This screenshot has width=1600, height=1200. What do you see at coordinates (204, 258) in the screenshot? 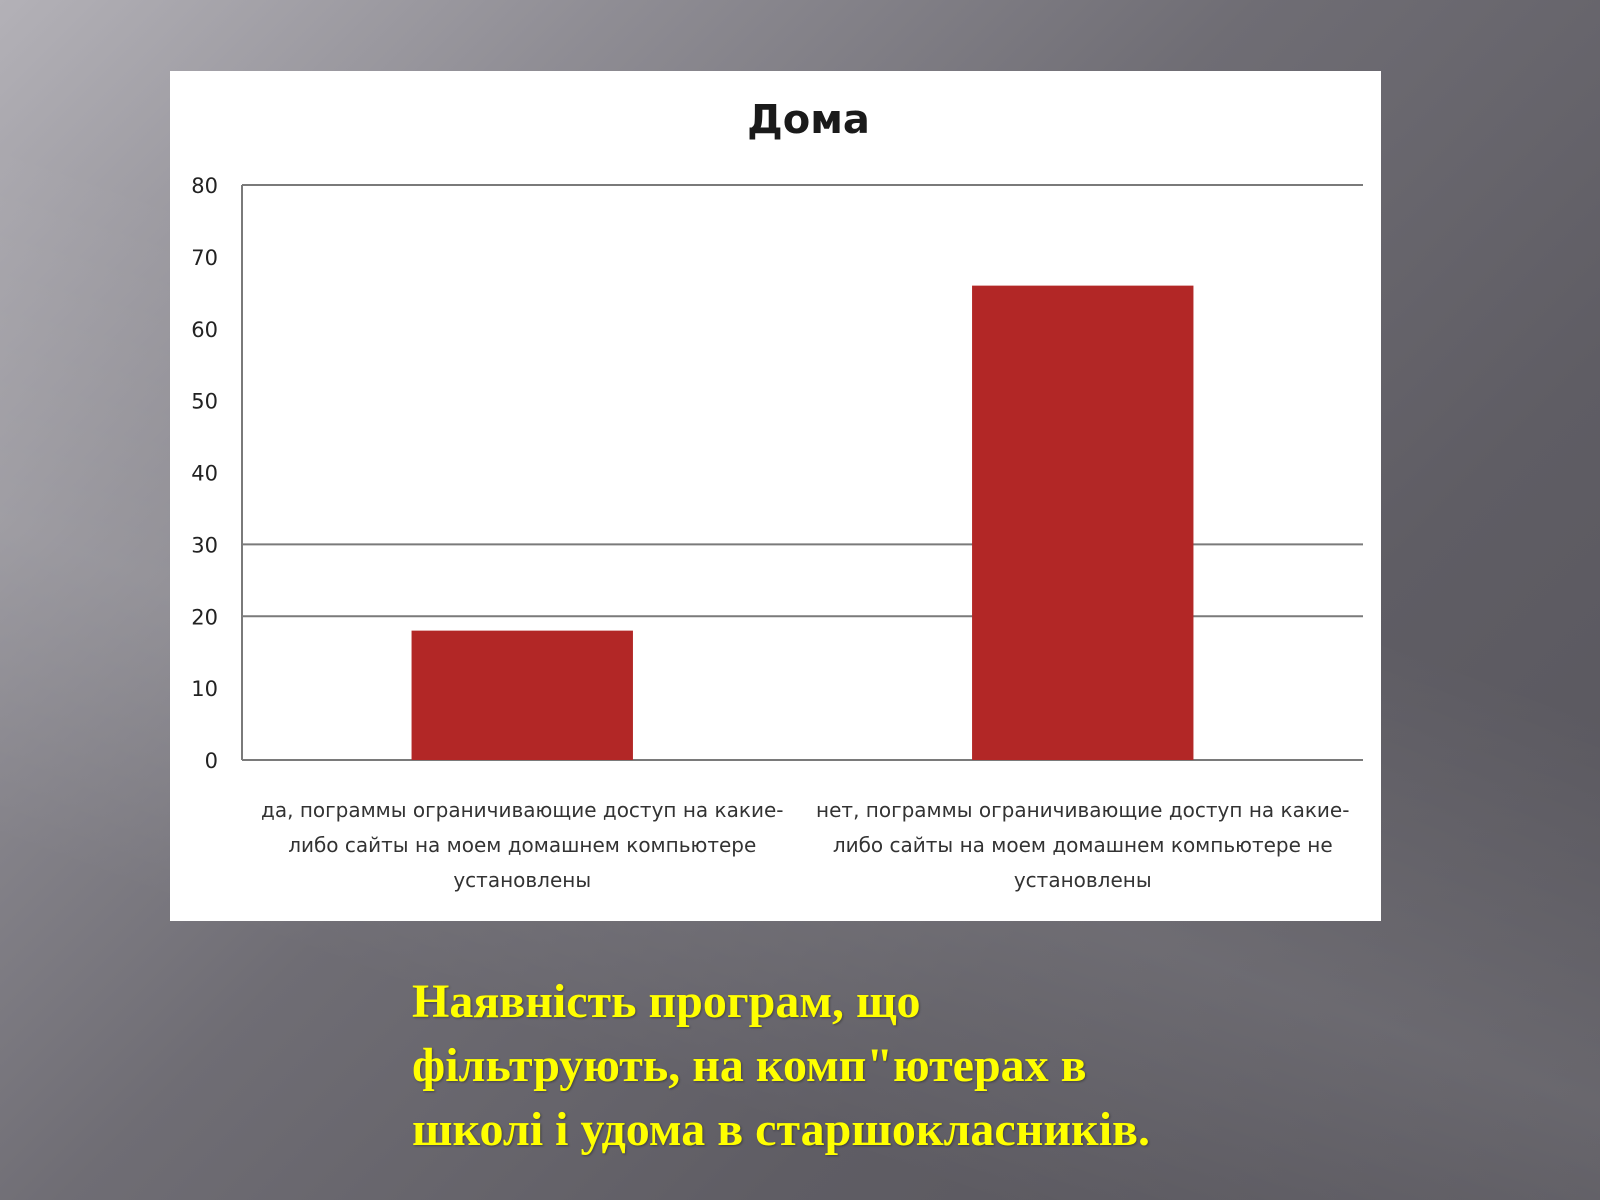
I see `y-tick-label: 70` at bounding box center [204, 258].